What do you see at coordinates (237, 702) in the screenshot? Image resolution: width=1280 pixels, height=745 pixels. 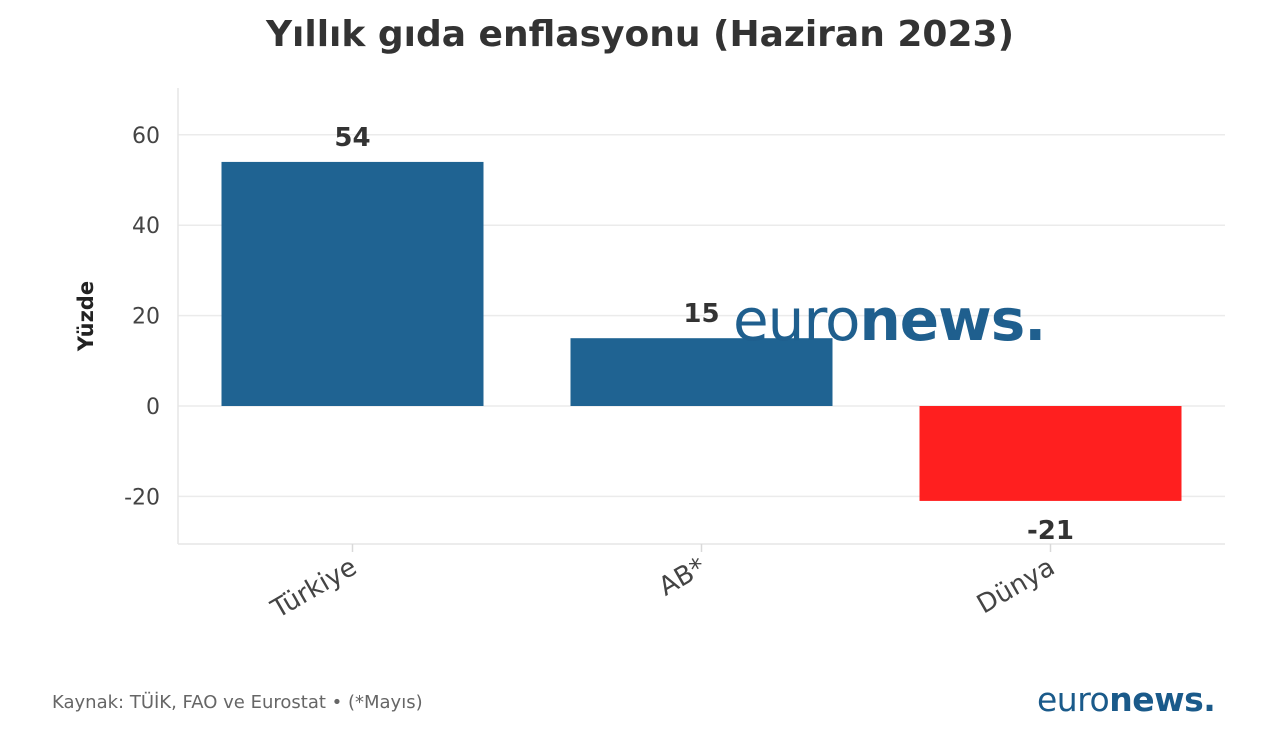 I see `source-note: Kaynak: TÜİK, FAO ve Eurostat • (*Mayıs)` at bounding box center [237, 702].